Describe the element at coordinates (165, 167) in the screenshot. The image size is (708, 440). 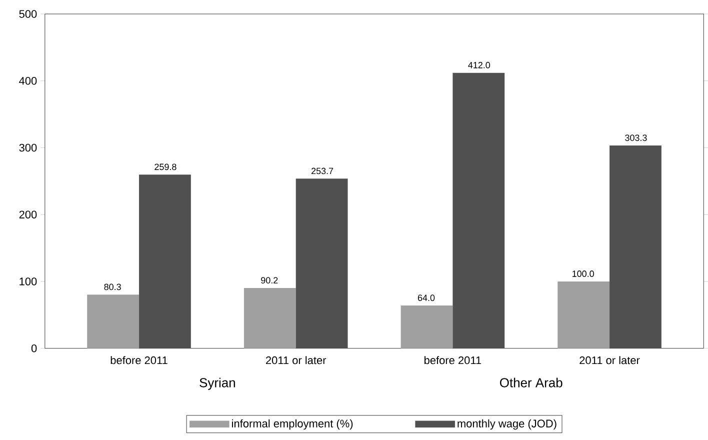
I see `data-label: 259.8` at that location.